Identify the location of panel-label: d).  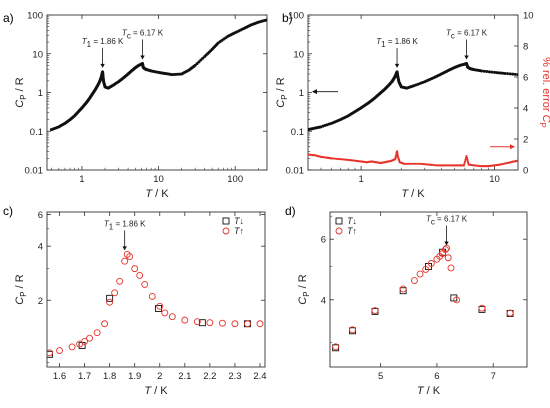
(290, 211).